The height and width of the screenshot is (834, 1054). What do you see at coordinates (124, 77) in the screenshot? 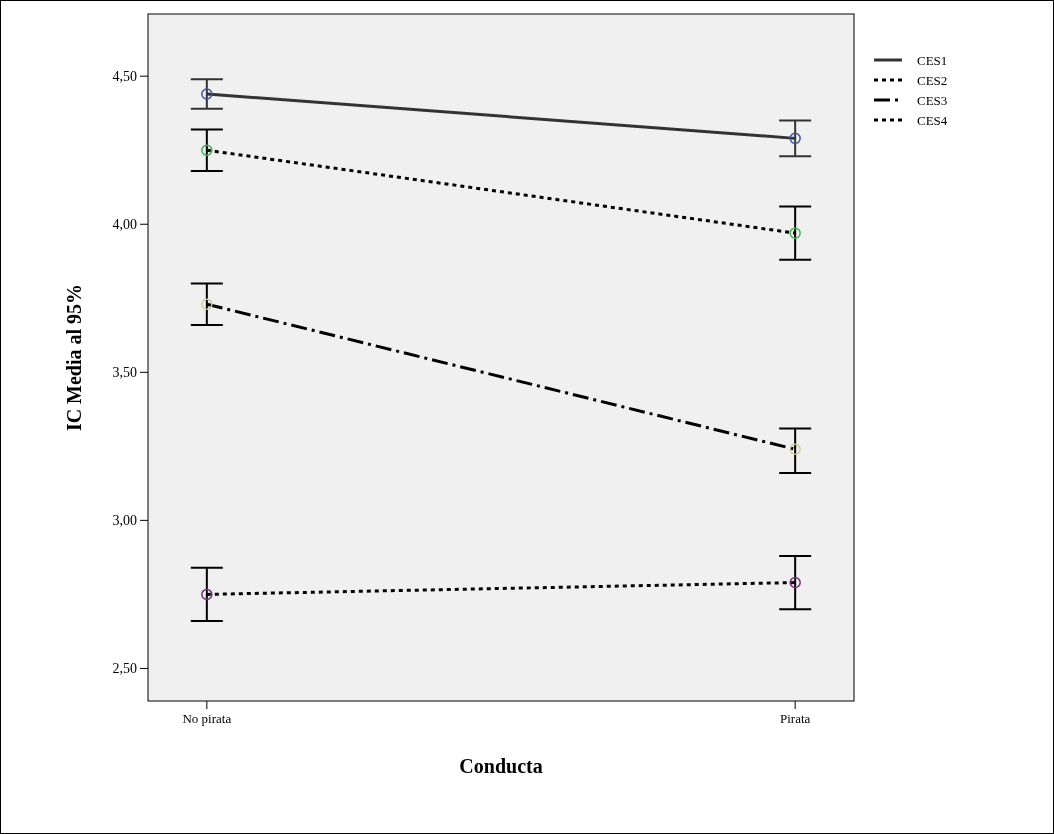
I see `y-tick-label: 4,50` at bounding box center [124, 77].